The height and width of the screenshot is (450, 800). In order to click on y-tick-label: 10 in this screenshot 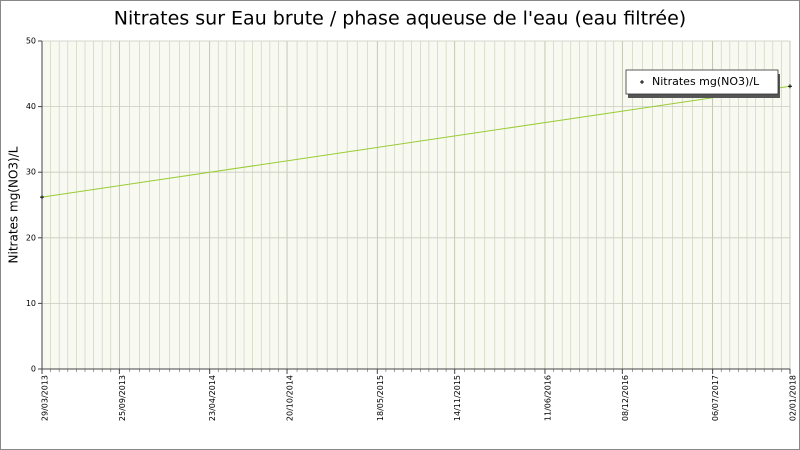, I will do `click(31, 303)`.